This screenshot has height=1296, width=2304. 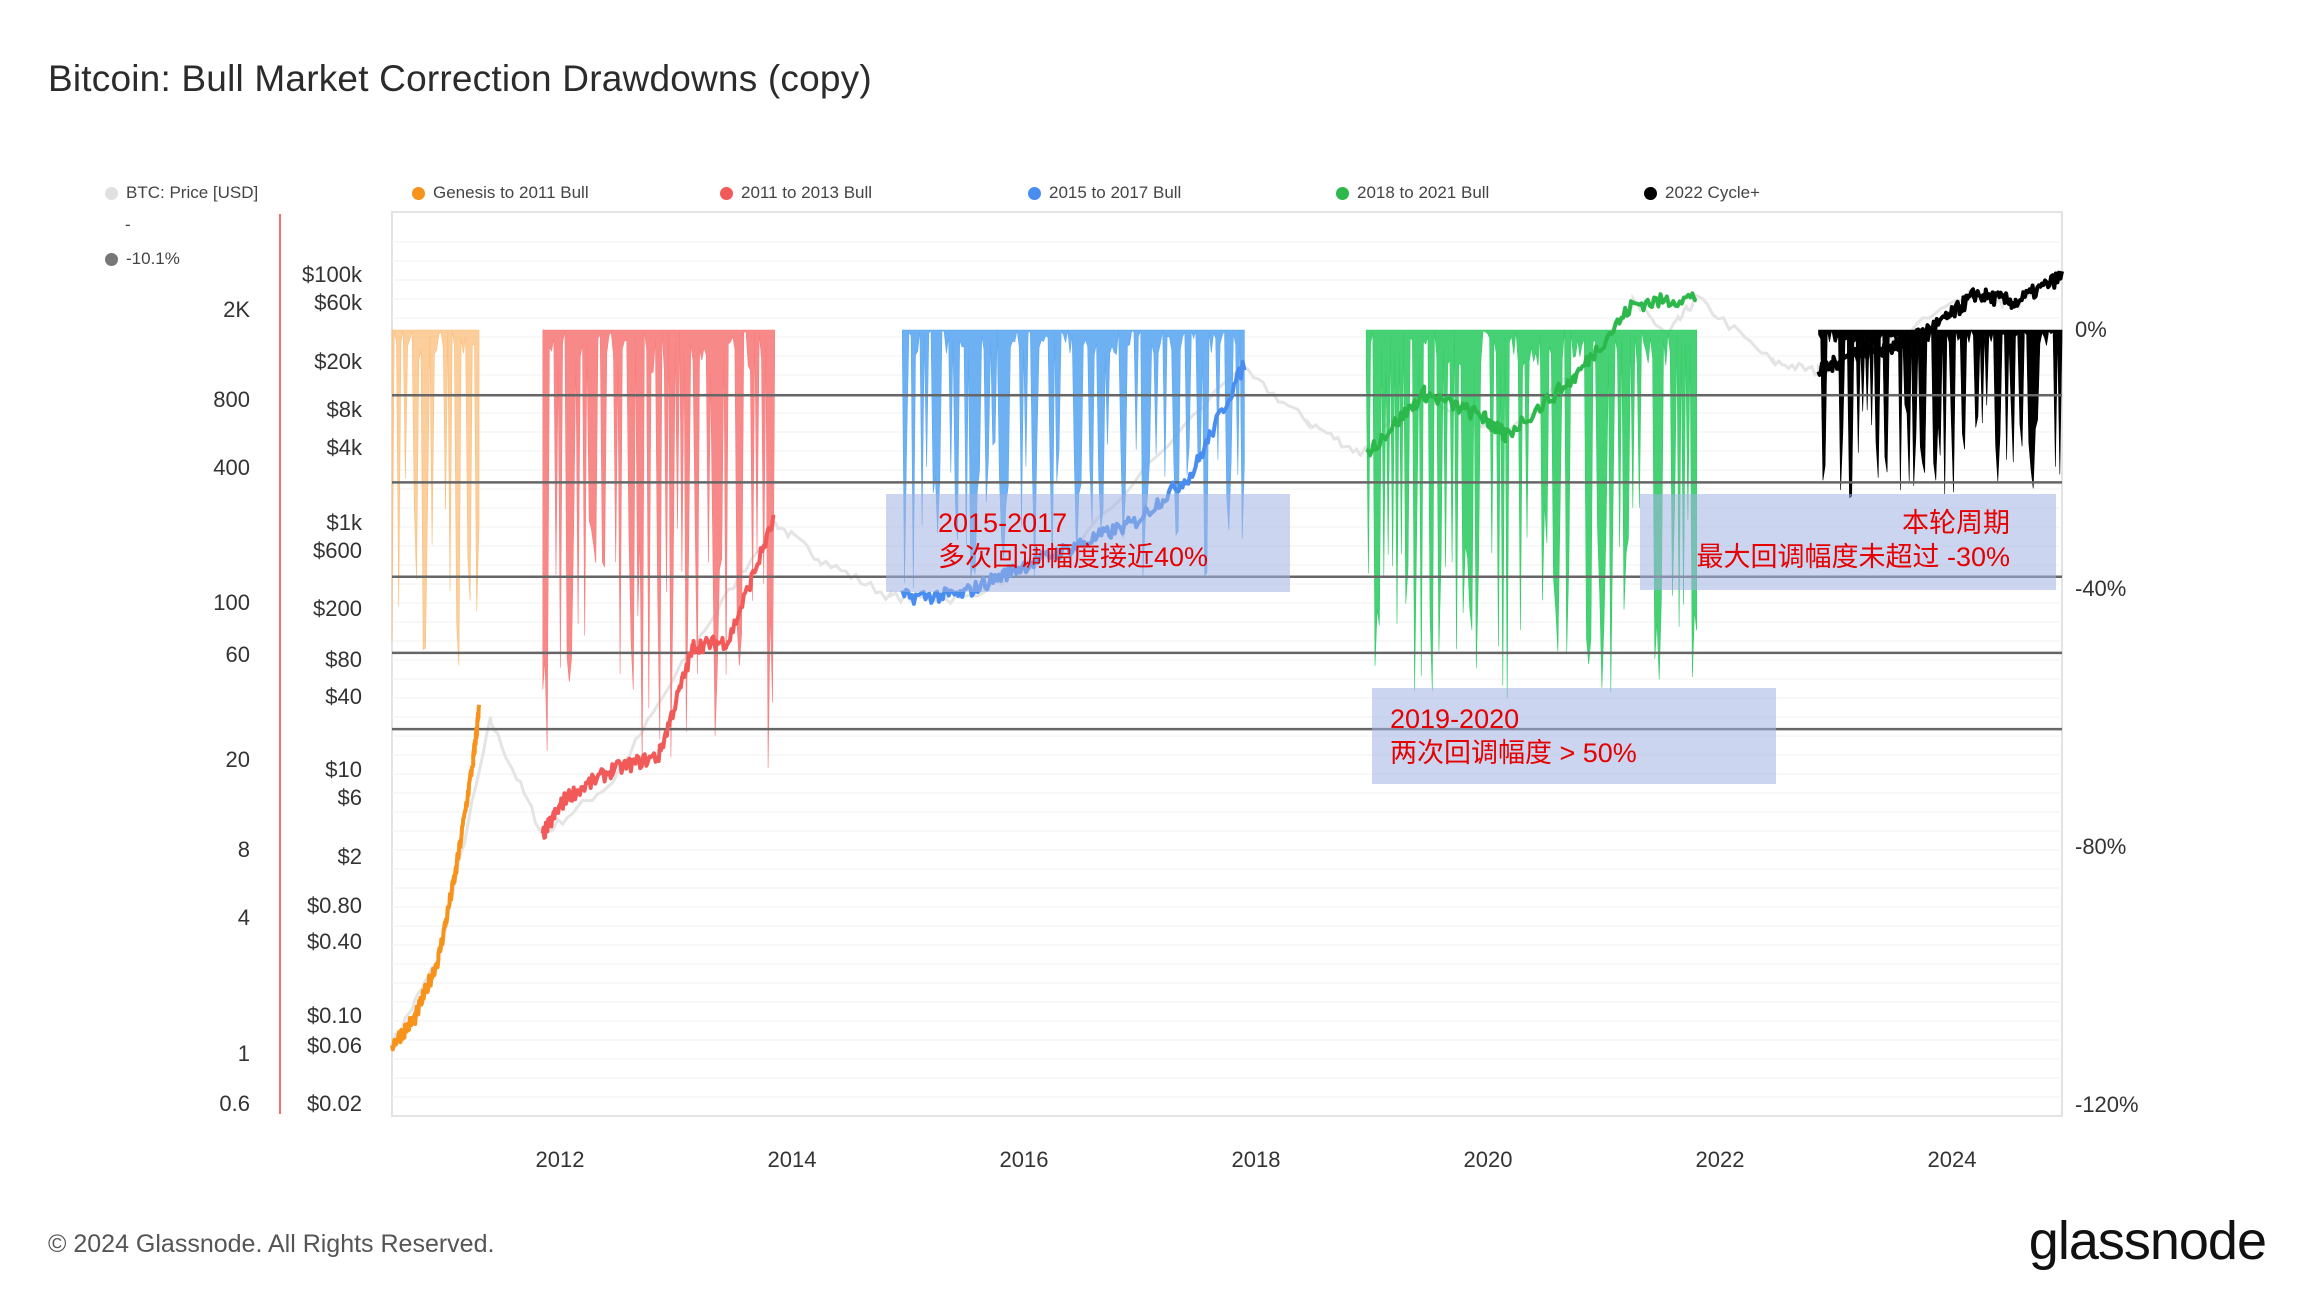 What do you see at coordinates (243, 1053) in the screenshot?
I see `left-outer-tick-label: 1` at bounding box center [243, 1053].